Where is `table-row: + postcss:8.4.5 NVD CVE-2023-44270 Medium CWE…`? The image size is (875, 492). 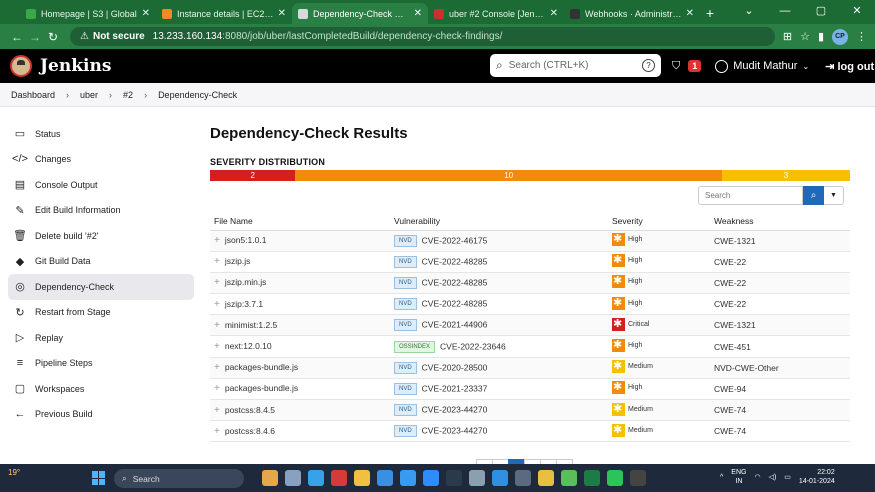 table-row: + postcss:8.4.5 NVD CVE-2023-44270 Medium CWE… is located at coordinates (530, 410).